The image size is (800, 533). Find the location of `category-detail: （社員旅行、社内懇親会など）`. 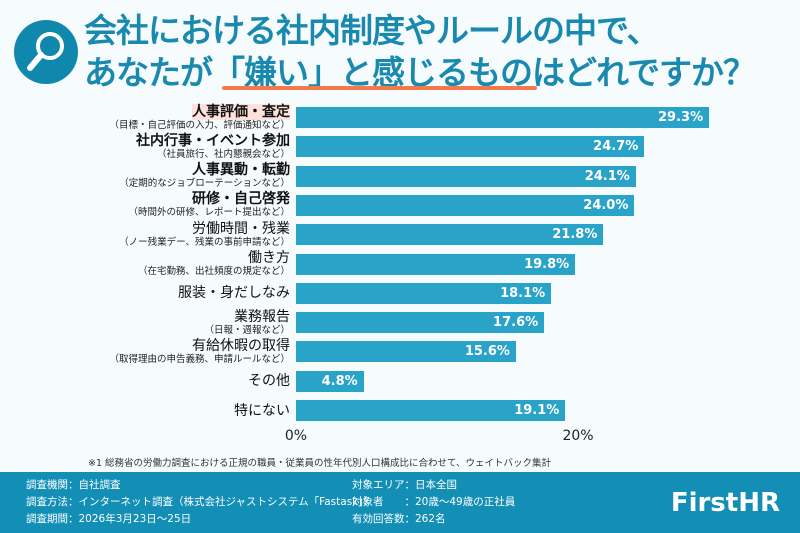

category-detail: （社員旅行、社内懇親会など） is located at coordinates (223, 154).